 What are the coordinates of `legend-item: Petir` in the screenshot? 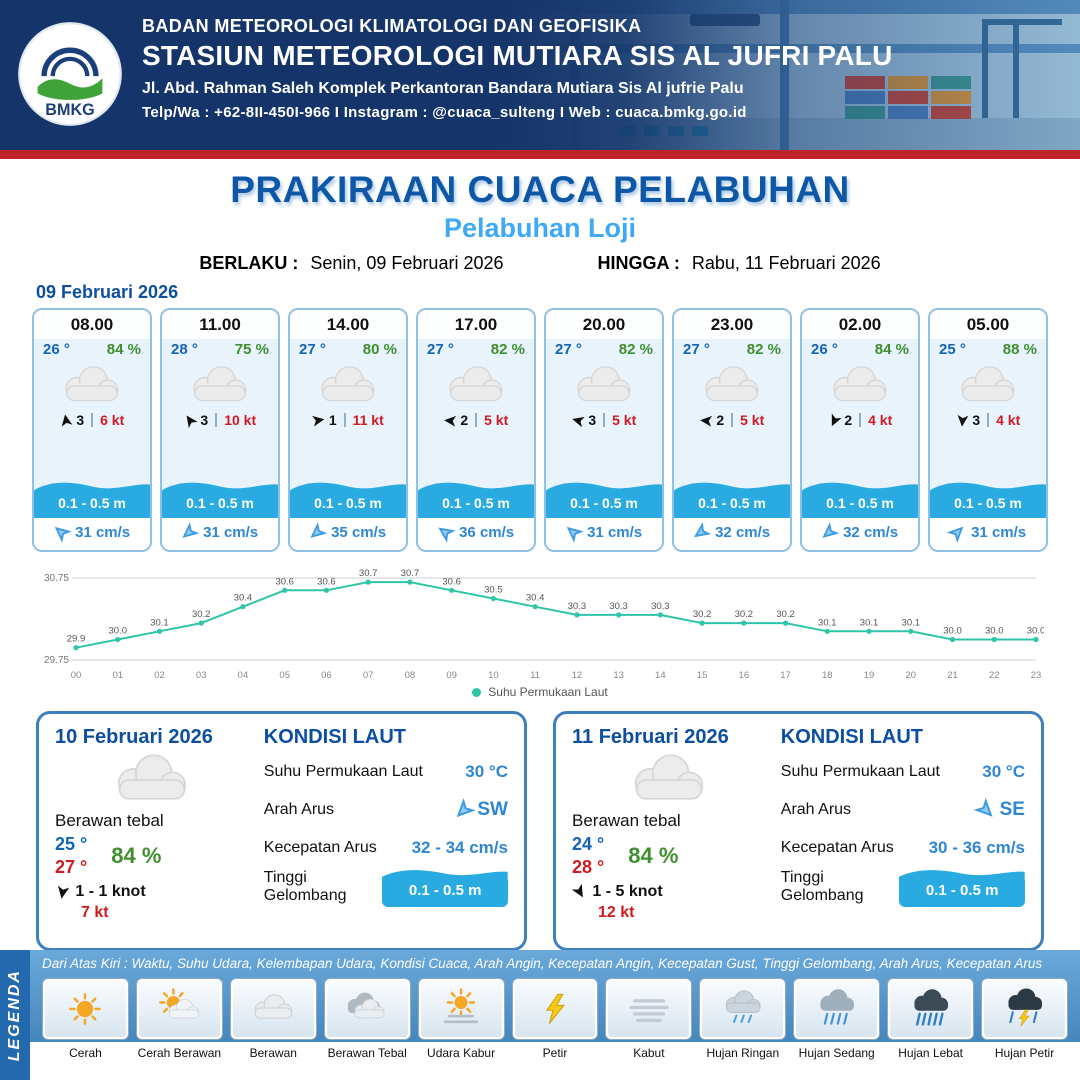 It's located at (555, 1019).